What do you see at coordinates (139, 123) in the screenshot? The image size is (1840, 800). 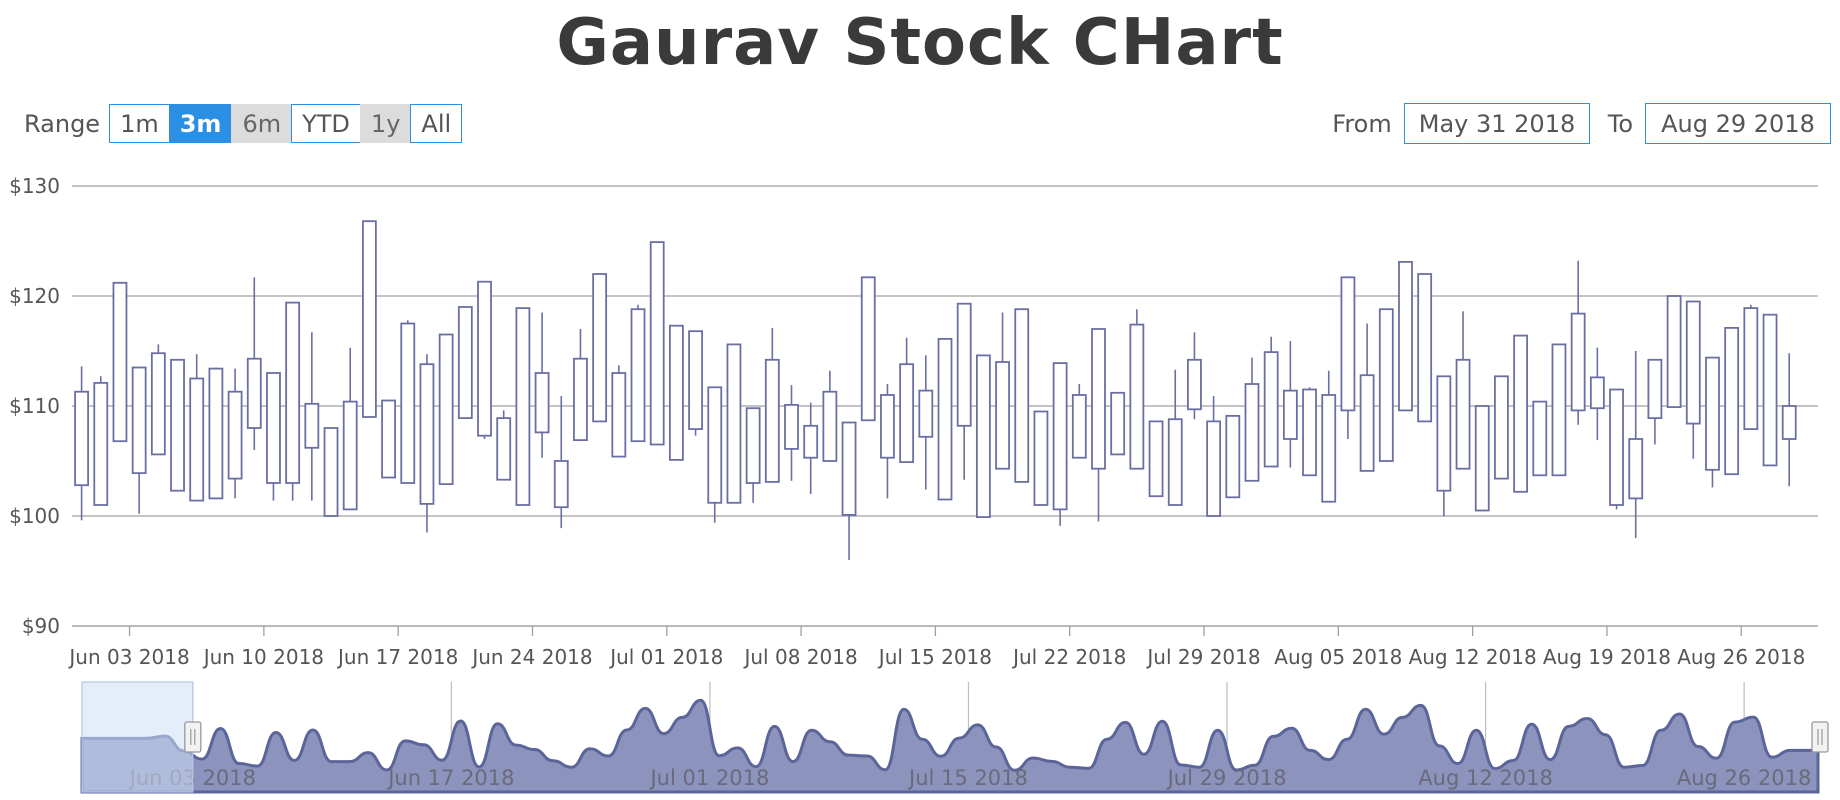 I see `range-button-1m: 1m` at bounding box center [139, 123].